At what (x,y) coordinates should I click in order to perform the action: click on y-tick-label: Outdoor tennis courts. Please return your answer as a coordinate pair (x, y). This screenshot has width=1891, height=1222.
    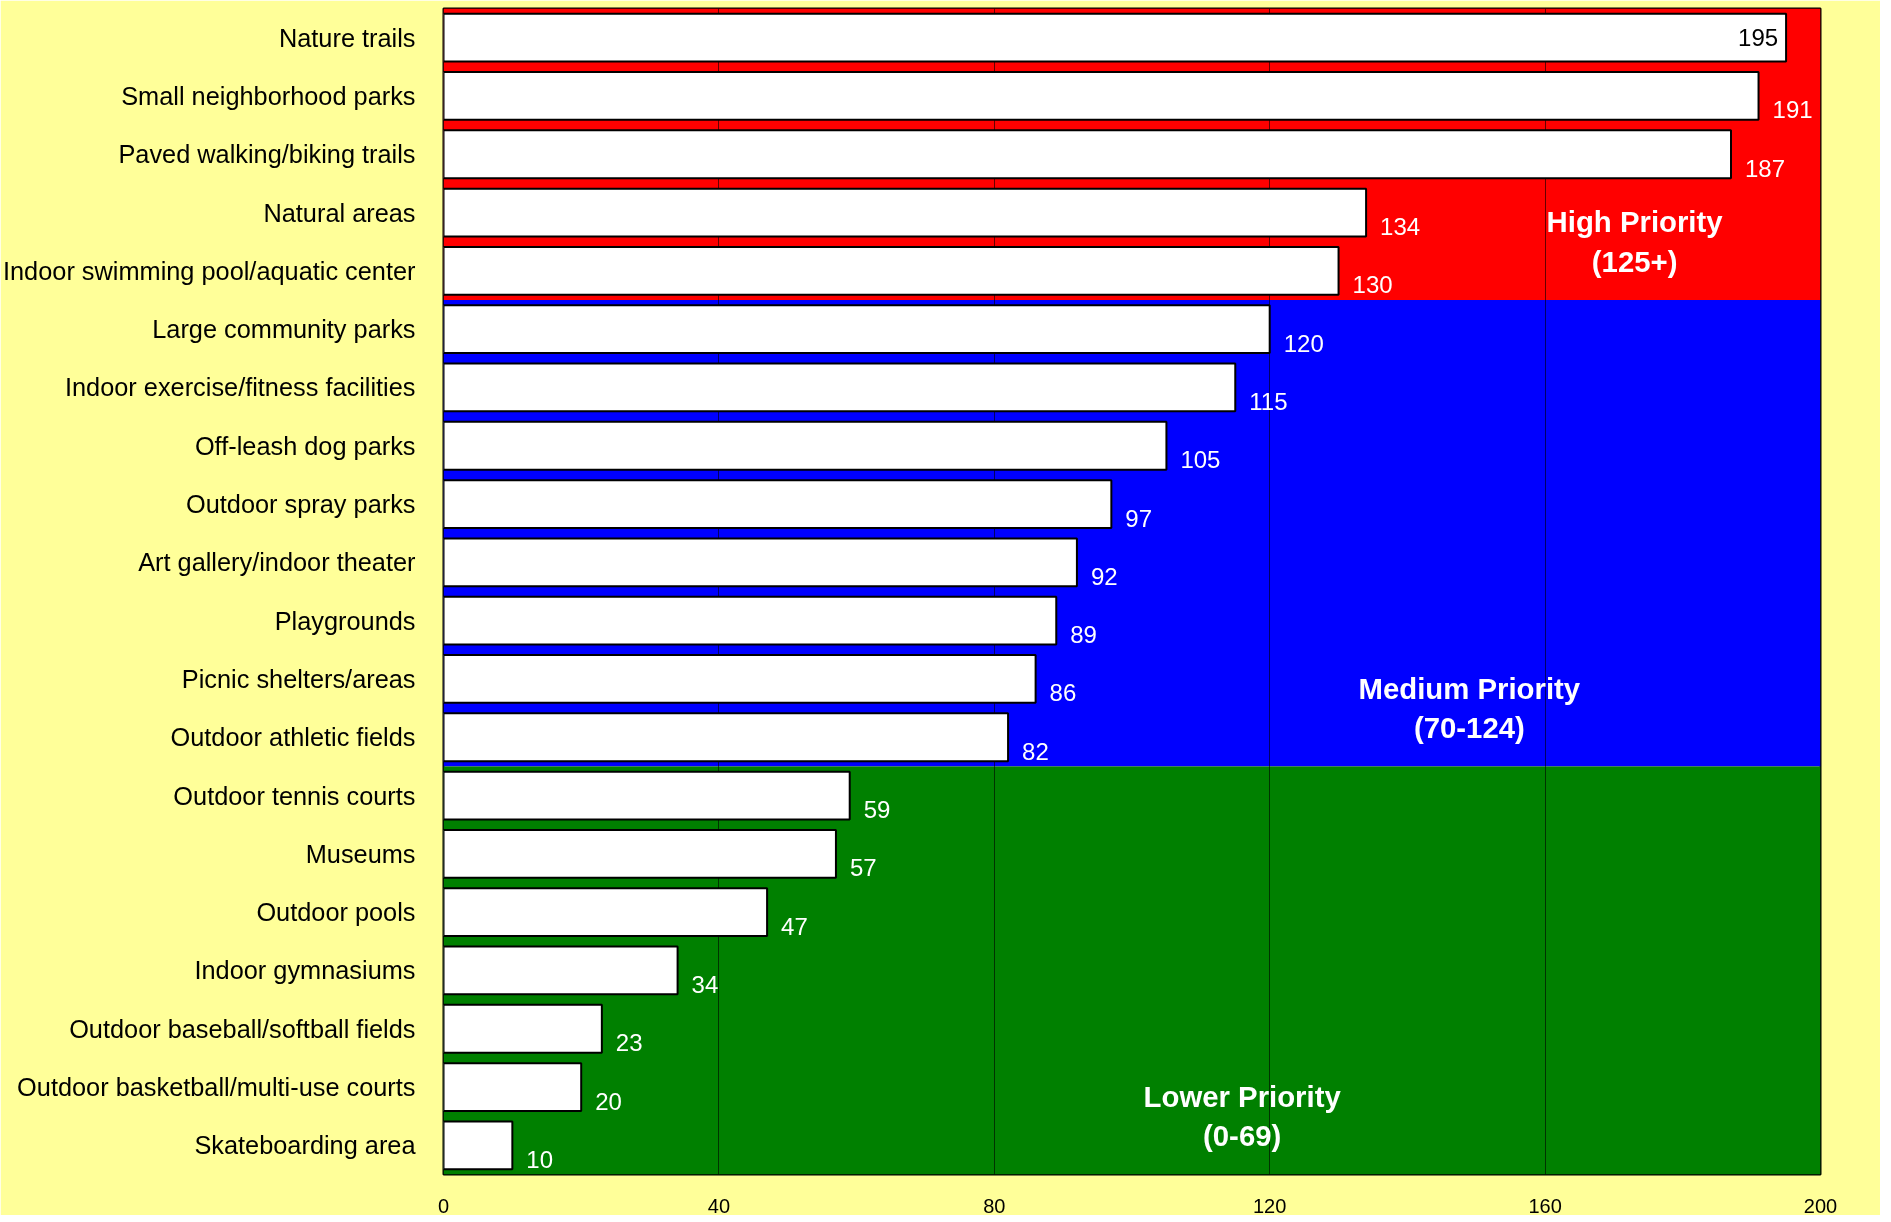
    Looking at the image, I should click on (294, 795).